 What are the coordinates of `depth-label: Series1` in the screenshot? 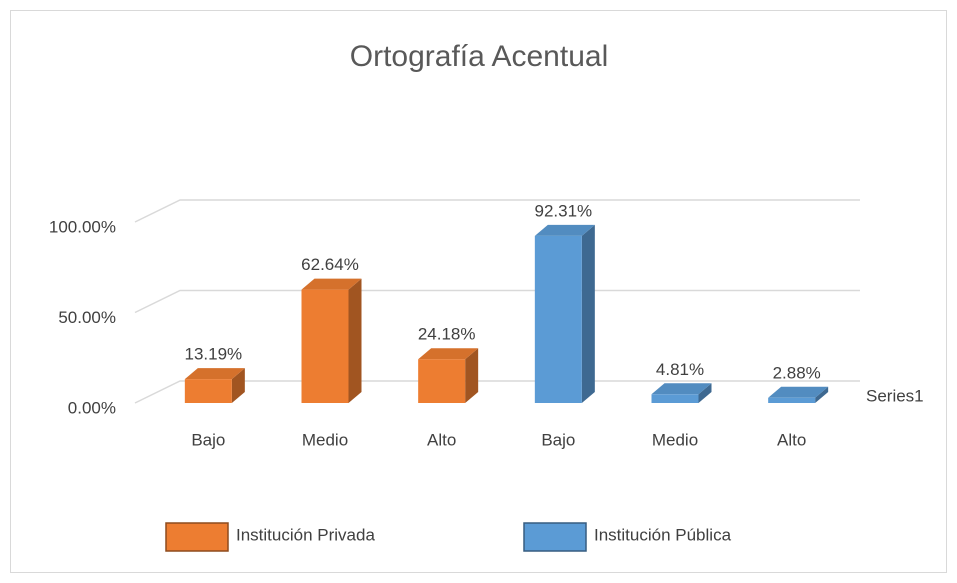 It's located at (895, 395).